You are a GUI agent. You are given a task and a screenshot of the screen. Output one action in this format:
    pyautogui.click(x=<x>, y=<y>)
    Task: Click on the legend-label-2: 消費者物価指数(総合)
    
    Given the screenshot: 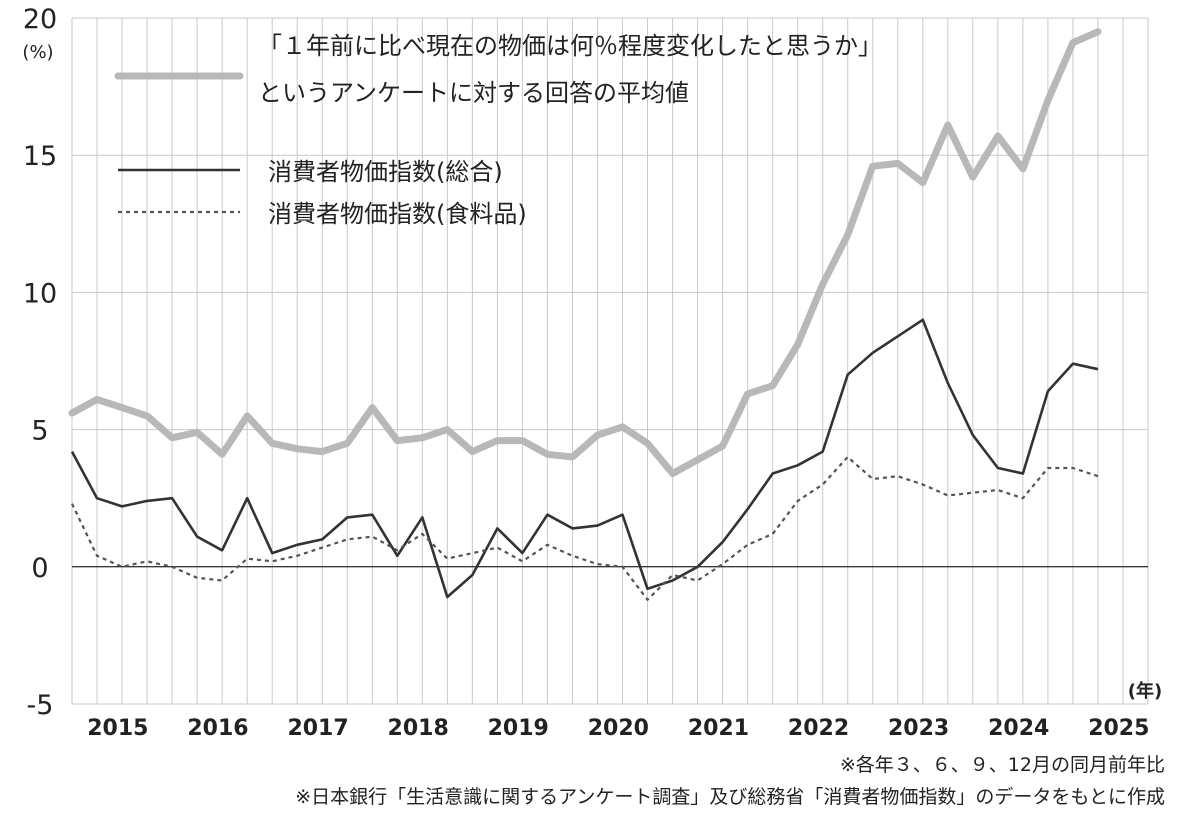 What is the action you would take?
    pyautogui.click(x=385, y=172)
    